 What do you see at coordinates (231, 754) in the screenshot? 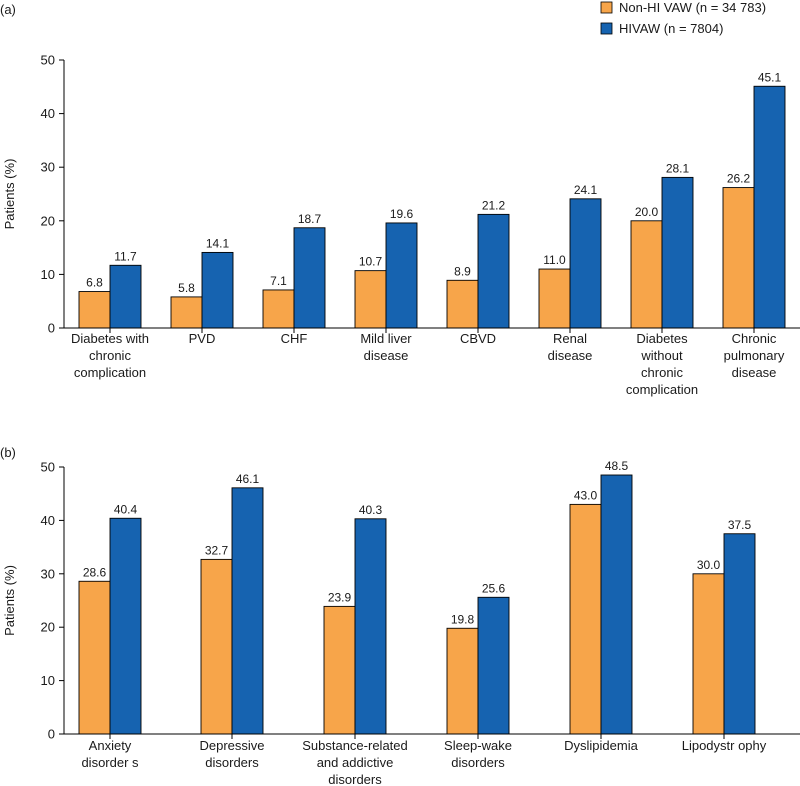
I see `x-category-label: Depressive disorders` at bounding box center [231, 754].